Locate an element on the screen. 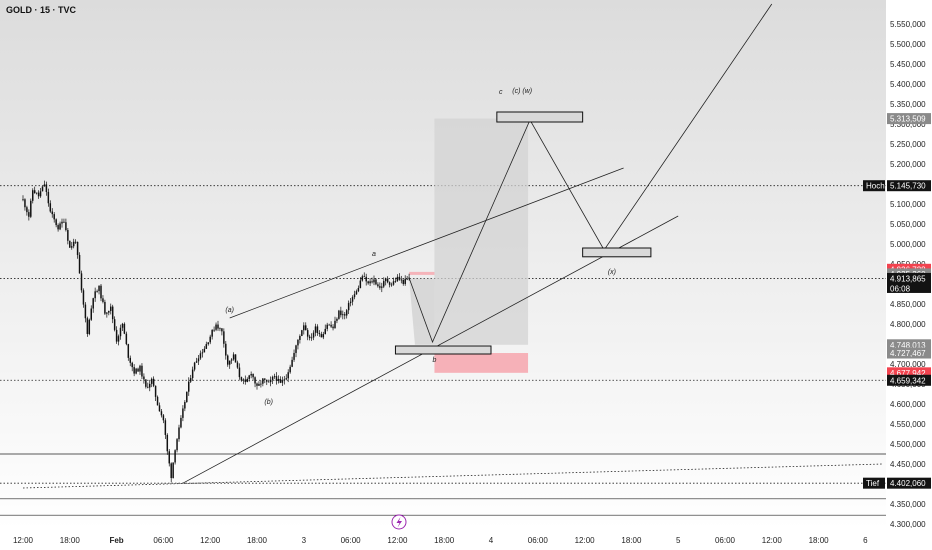 This screenshot has height=550, width=932. y-tick-label: 5.550,000 is located at coordinates (908, 24).